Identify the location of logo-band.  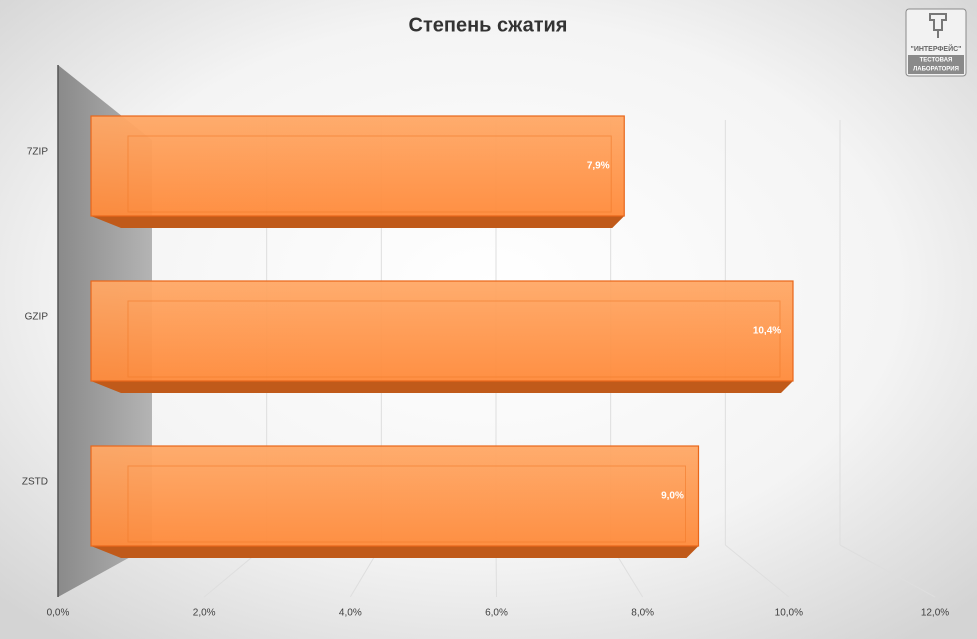
(936, 64).